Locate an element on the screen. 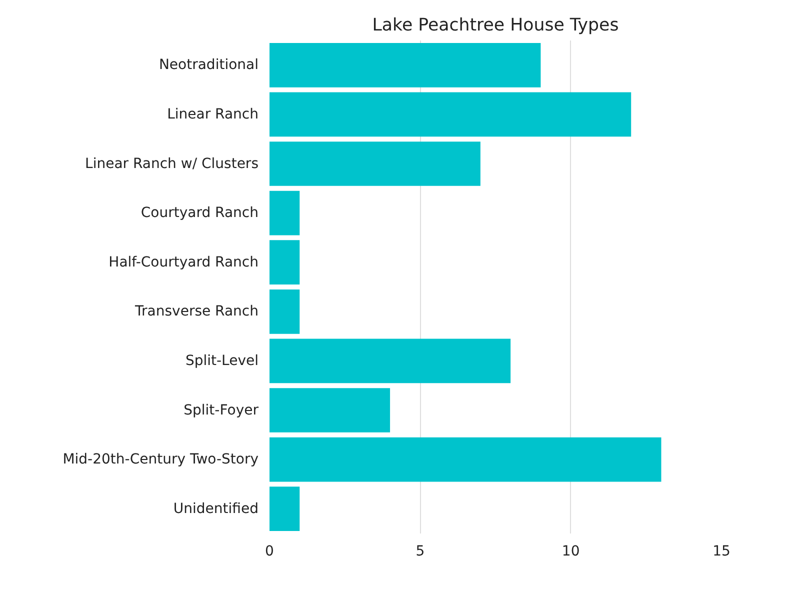 Image resolution: width=787 pixels, height=593 pixels. y-tick-label: Mid-20th-Century Two-Story is located at coordinates (160, 460).